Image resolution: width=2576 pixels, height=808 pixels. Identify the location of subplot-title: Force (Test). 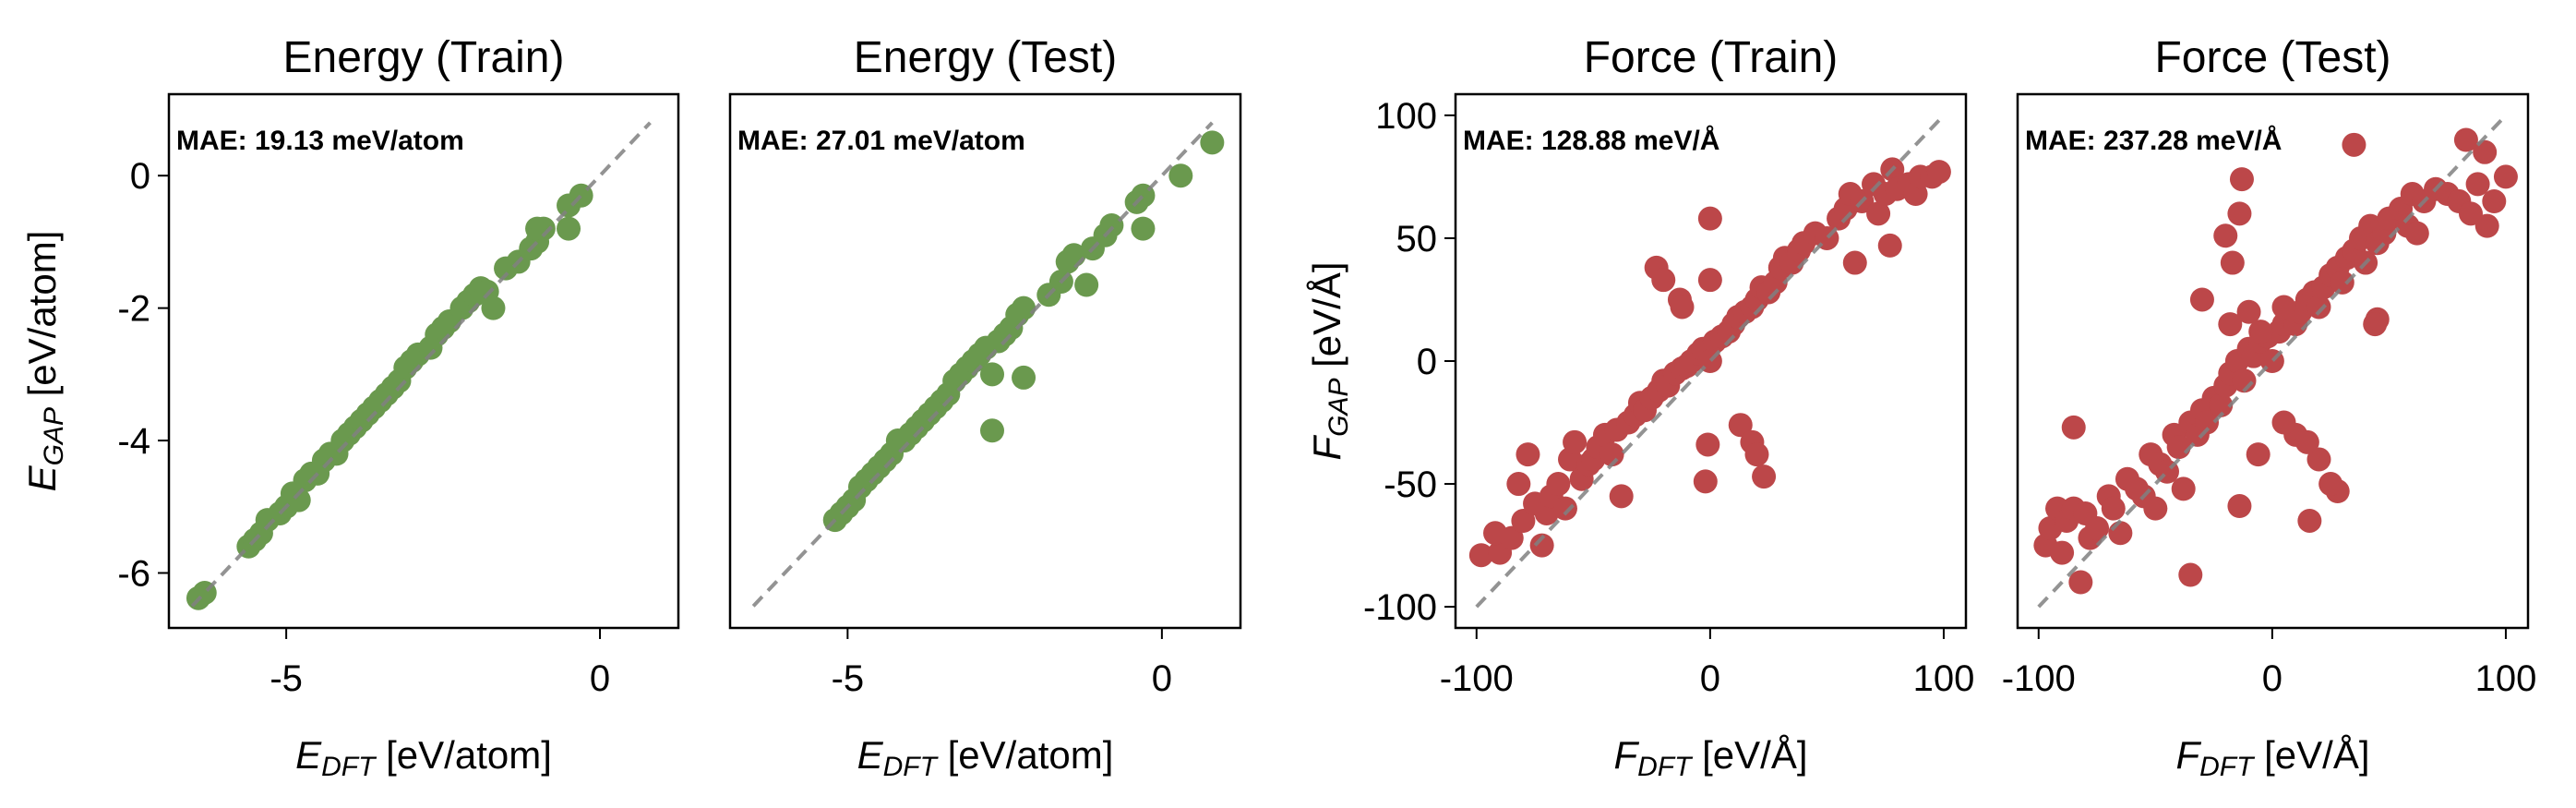
(2272, 57).